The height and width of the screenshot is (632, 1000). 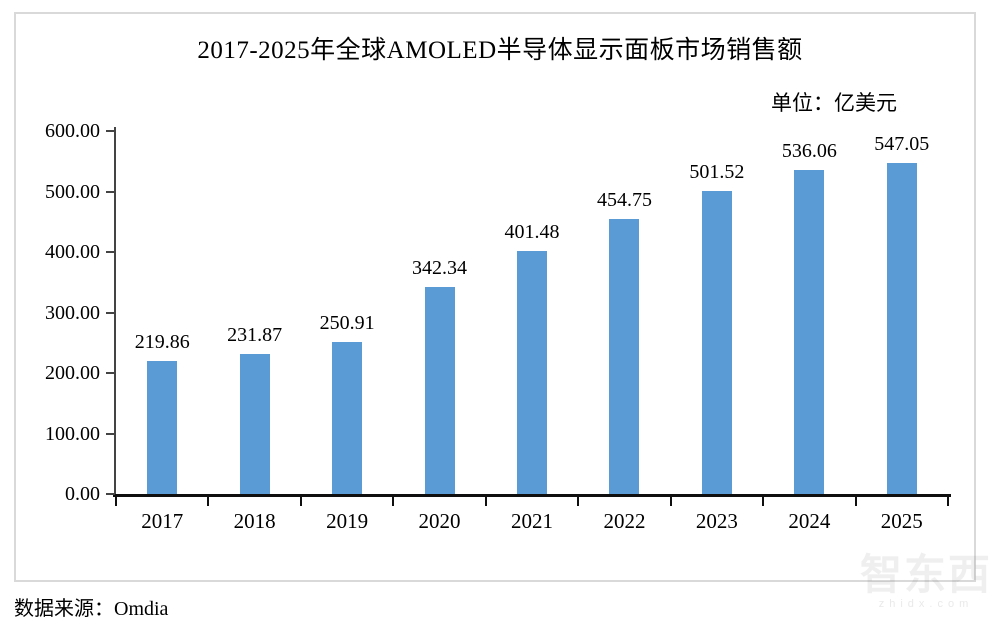 What do you see at coordinates (347, 521) in the screenshot?
I see `x-axis-label-2019: 2019` at bounding box center [347, 521].